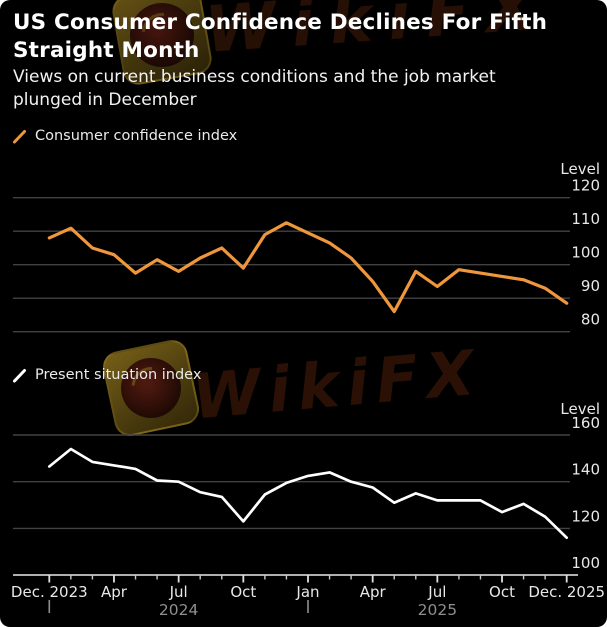  I want to click on legend-label: Consumer confidence index, so click(136, 136).